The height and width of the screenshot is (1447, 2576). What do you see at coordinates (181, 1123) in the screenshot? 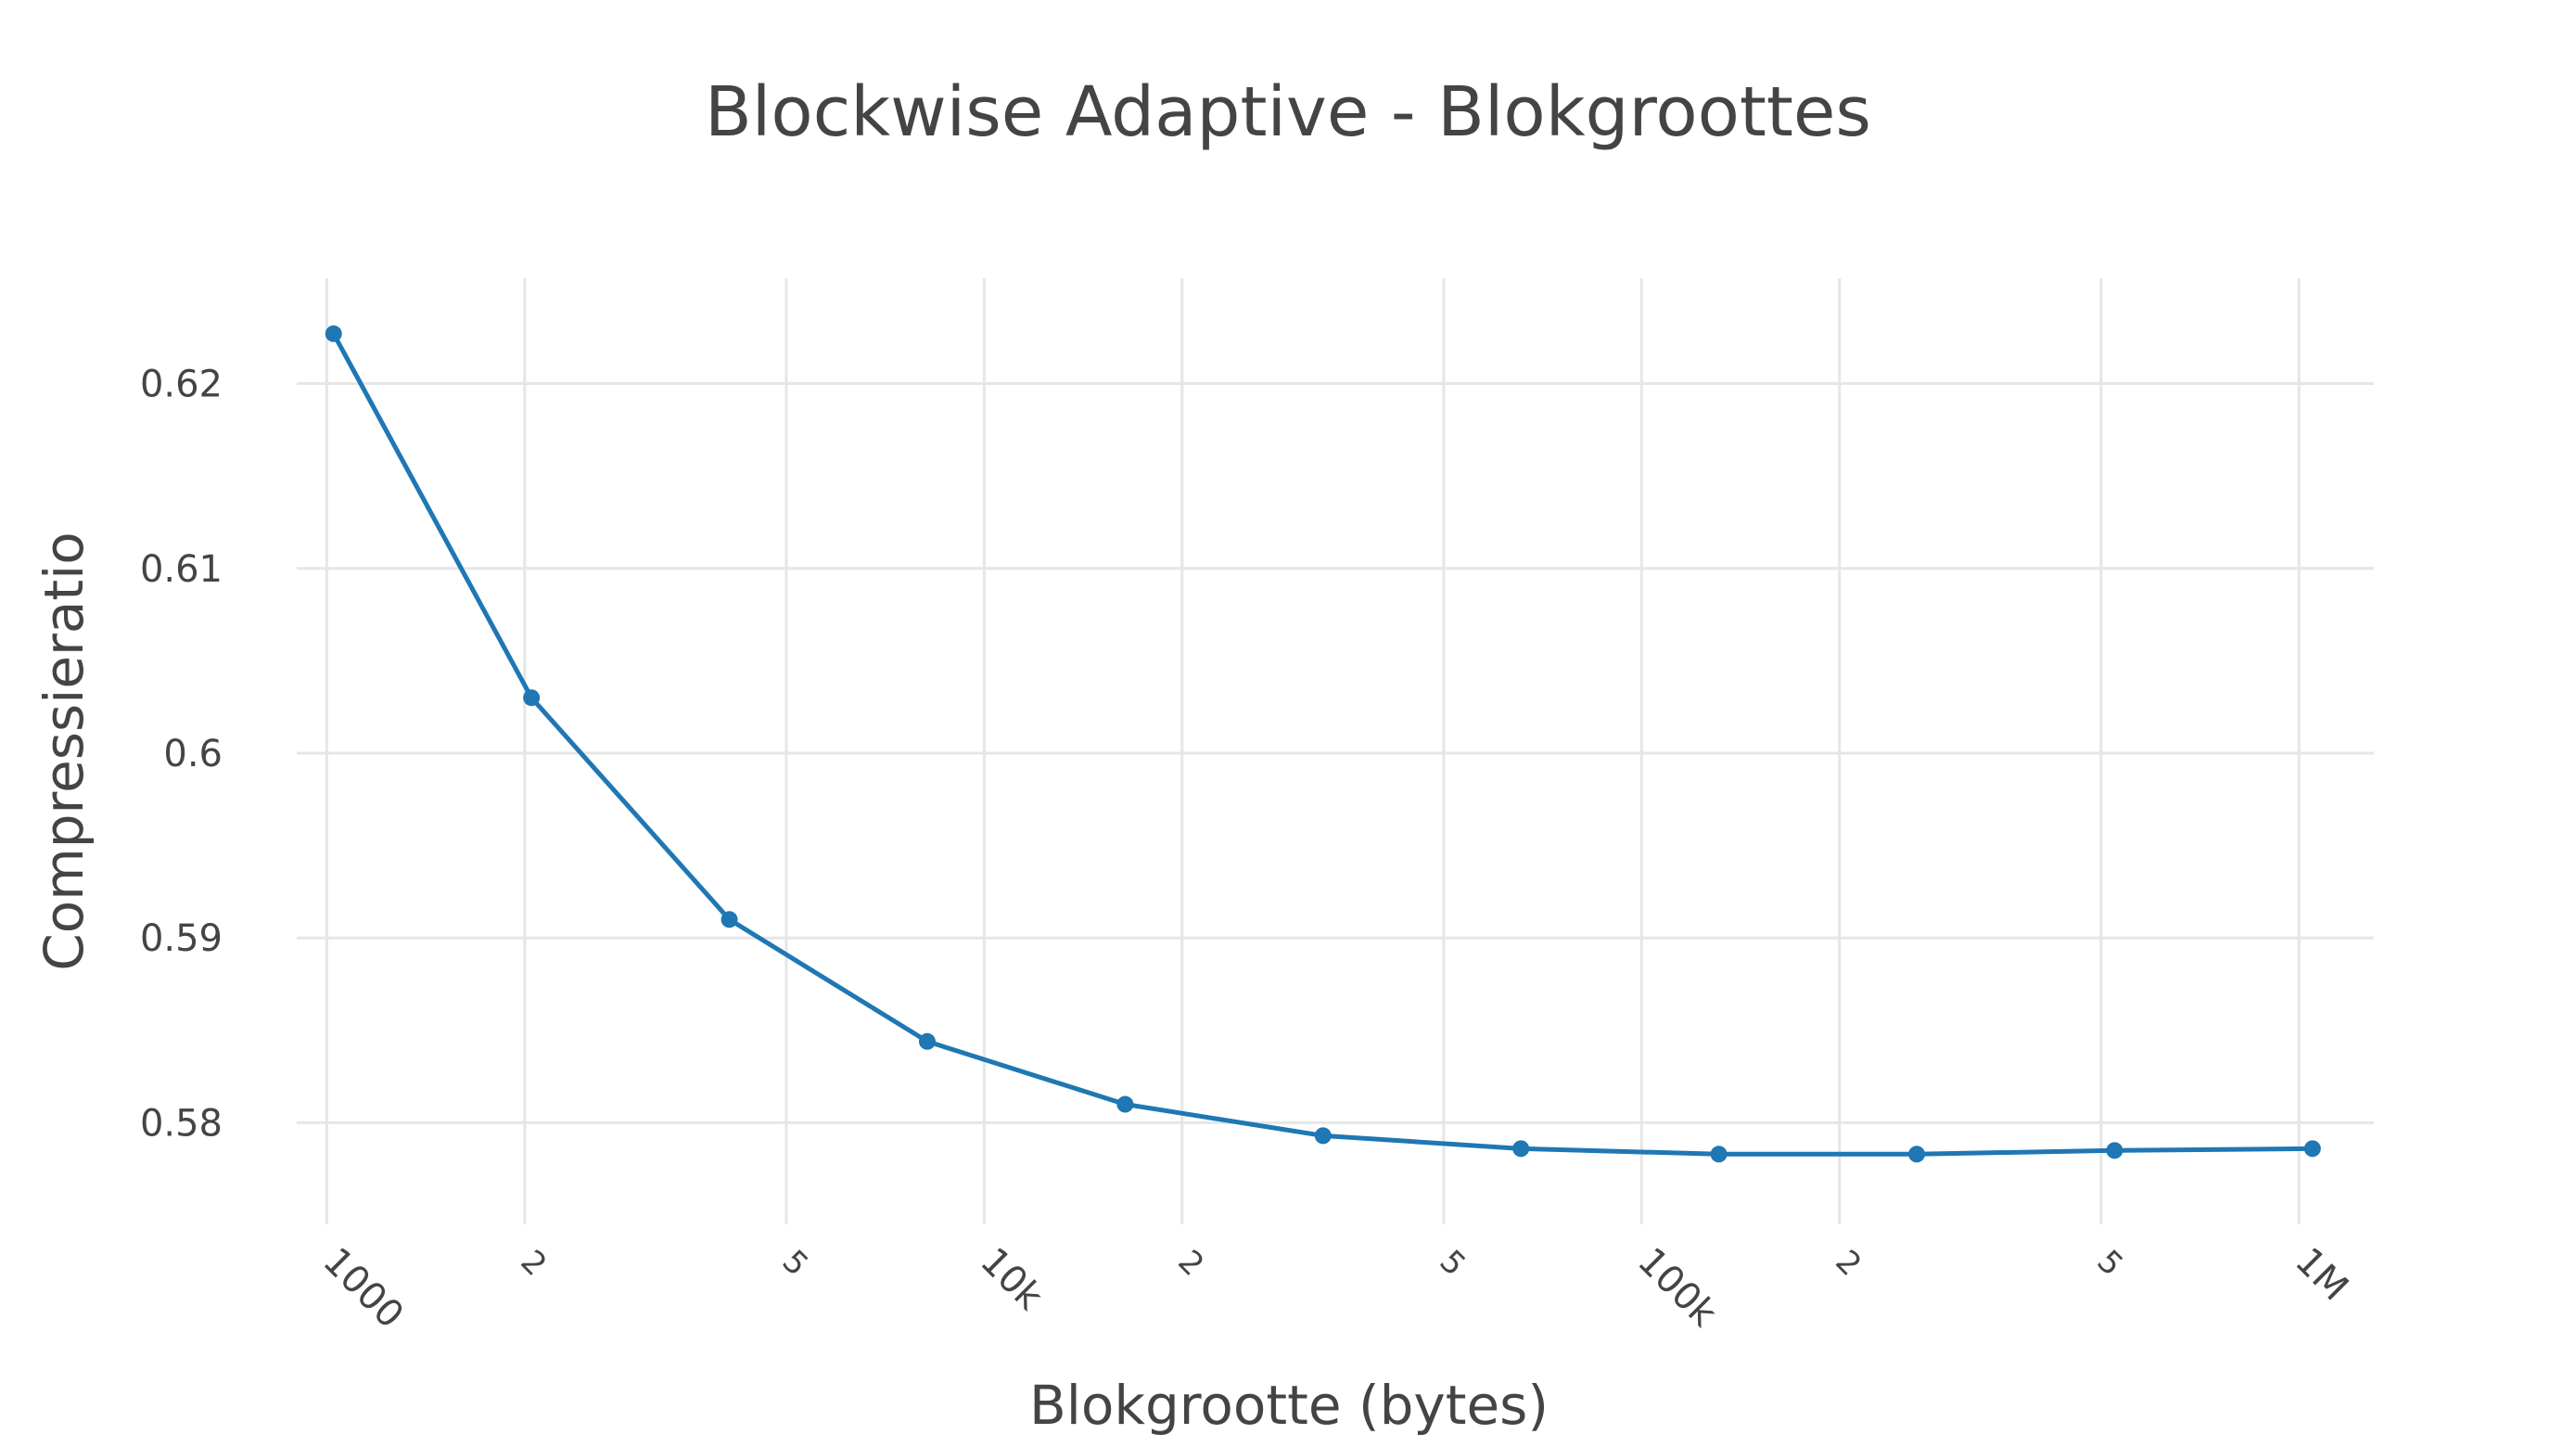
I see `y-tick-label: 0.58` at bounding box center [181, 1123].